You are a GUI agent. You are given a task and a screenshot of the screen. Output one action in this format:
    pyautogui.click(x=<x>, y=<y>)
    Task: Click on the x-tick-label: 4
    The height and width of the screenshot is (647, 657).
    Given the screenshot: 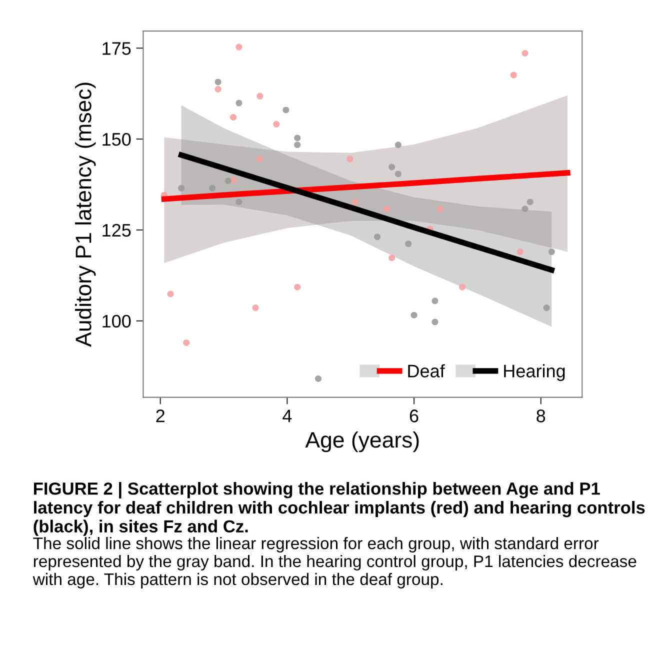 What is the action you would take?
    pyautogui.click(x=287, y=416)
    